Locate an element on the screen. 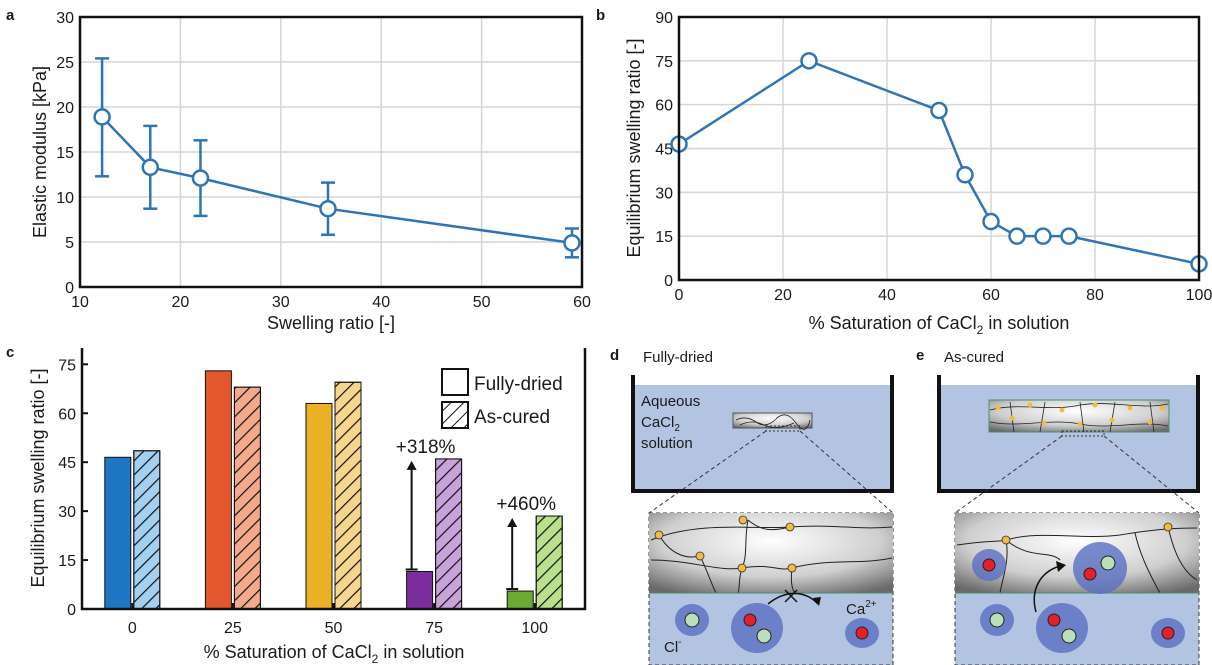  panel-e-title: As-cured is located at coordinates (974, 357).